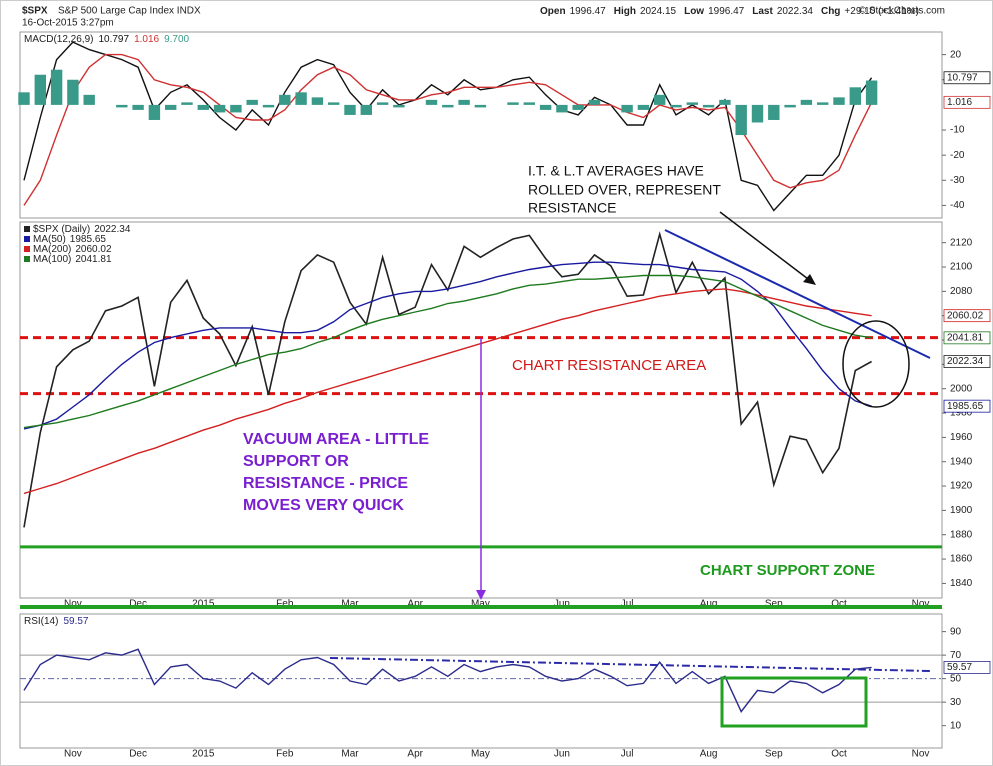 Image resolution: width=993 pixels, height=766 pixels. What do you see at coordinates (296, 461) in the screenshot?
I see `annotation: SUPPORT OR` at bounding box center [296, 461].